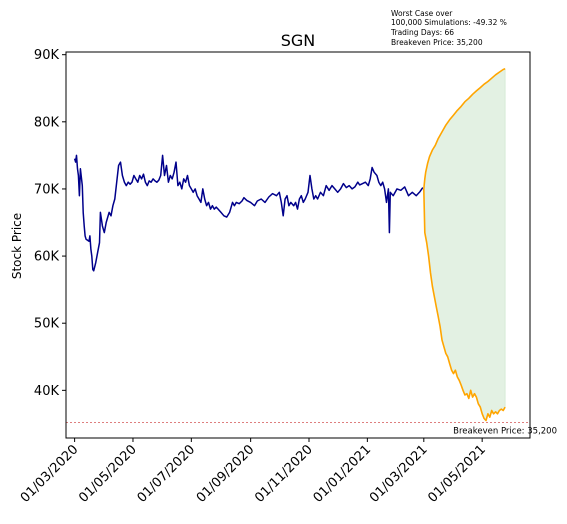 This screenshot has width=567, height=524. I want to click on x-tick-label: 01/09/2020, so click(226, 474).